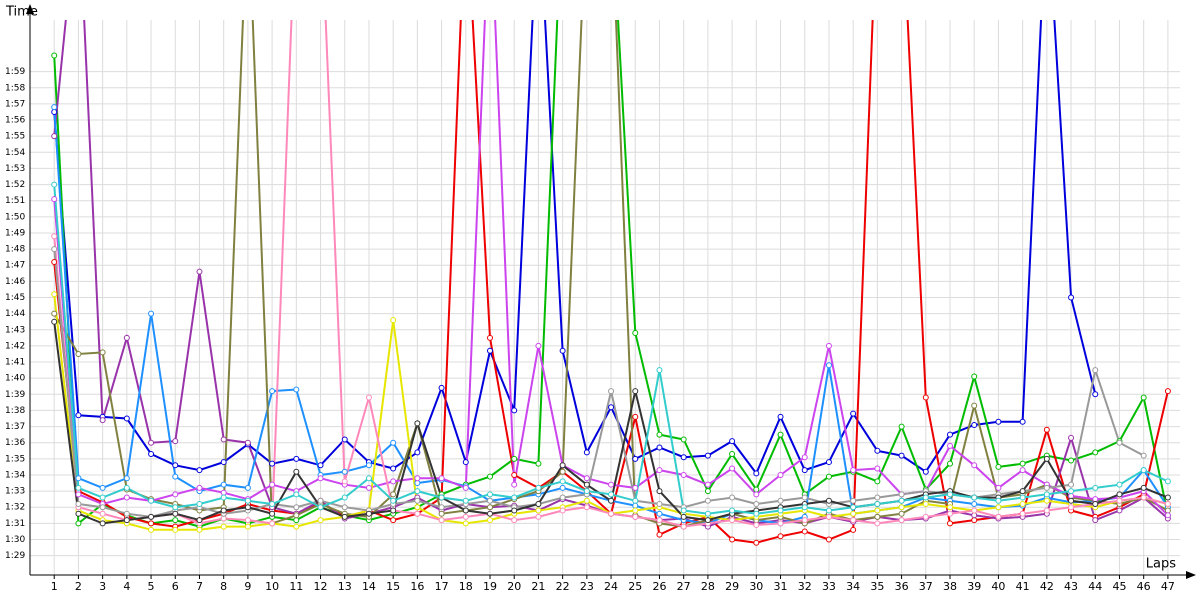  I want to click on y-tick-label: 1:38, so click(15, 411).